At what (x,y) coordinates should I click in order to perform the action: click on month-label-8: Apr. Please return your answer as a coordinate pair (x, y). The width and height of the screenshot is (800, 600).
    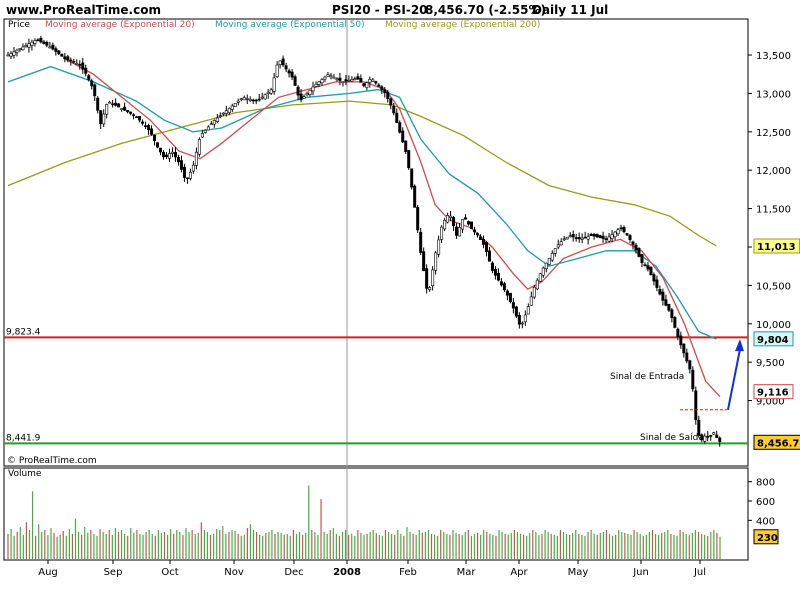
    Looking at the image, I should click on (519, 572).